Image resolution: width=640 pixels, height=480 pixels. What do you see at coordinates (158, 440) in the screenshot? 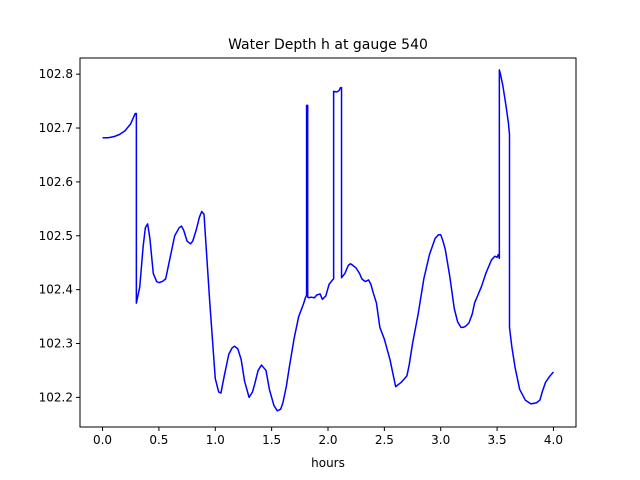
I see `x-tick-label: 0.5` at bounding box center [158, 440].